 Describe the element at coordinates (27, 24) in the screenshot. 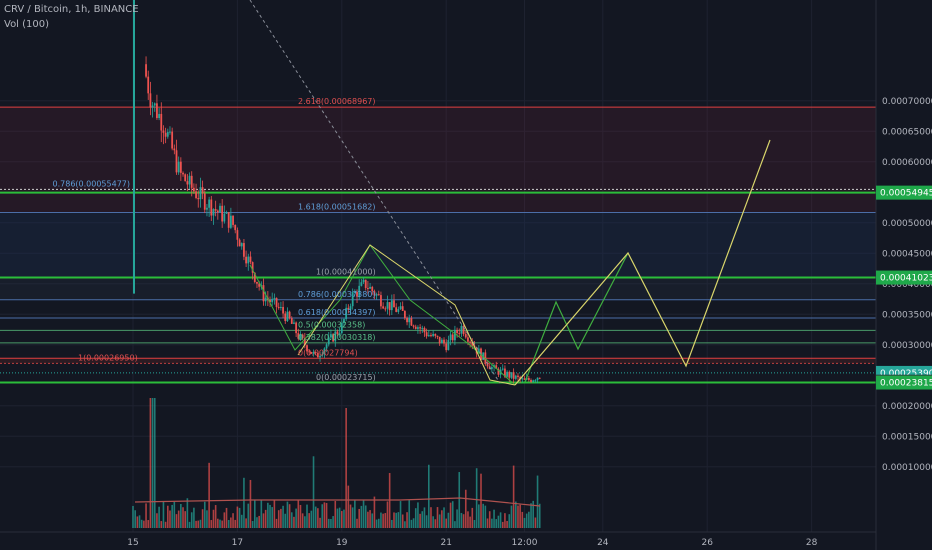

I see `volume-indicator-label: Vol (100)` at that location.